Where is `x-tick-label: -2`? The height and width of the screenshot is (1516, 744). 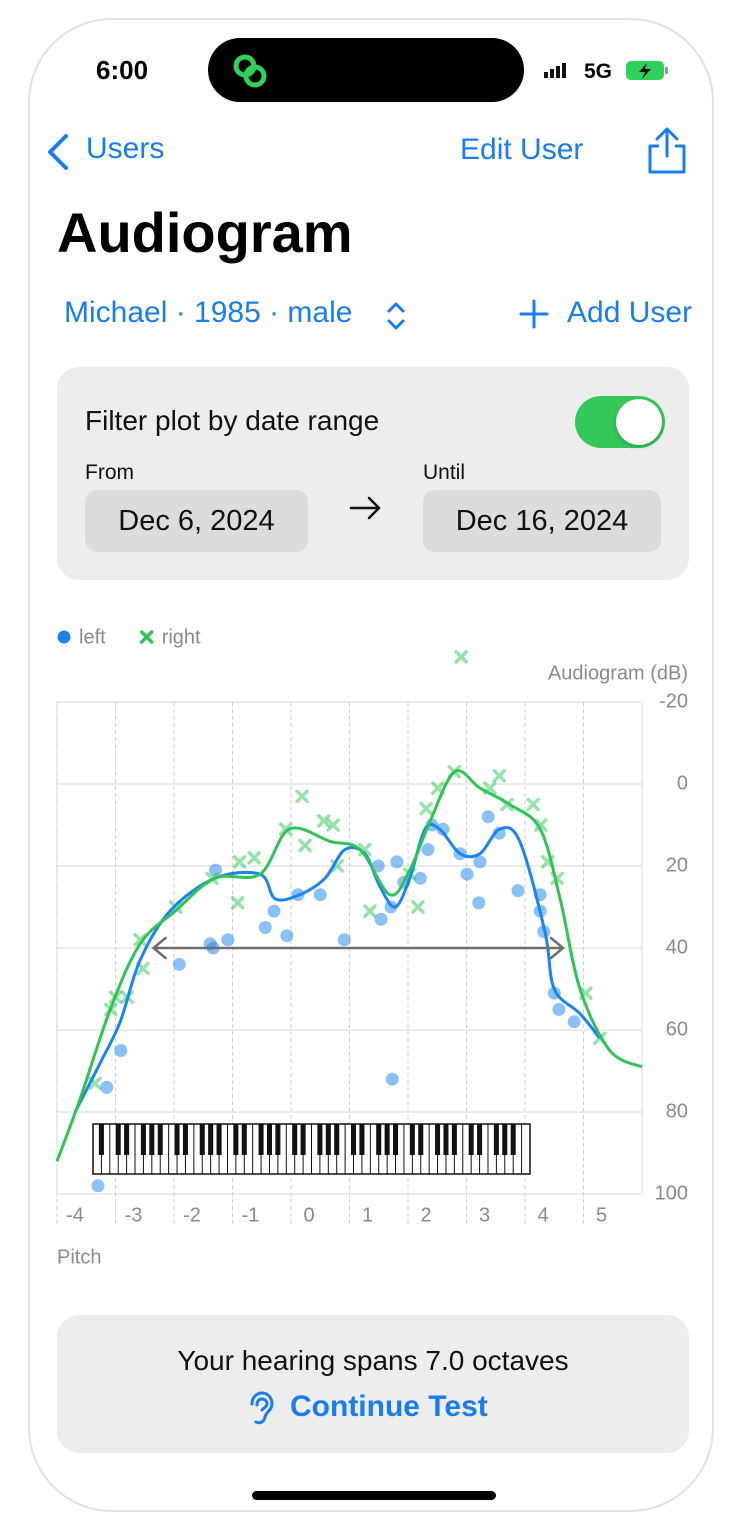
x-tick-label: -2 is located at coordinates (192, 1215).